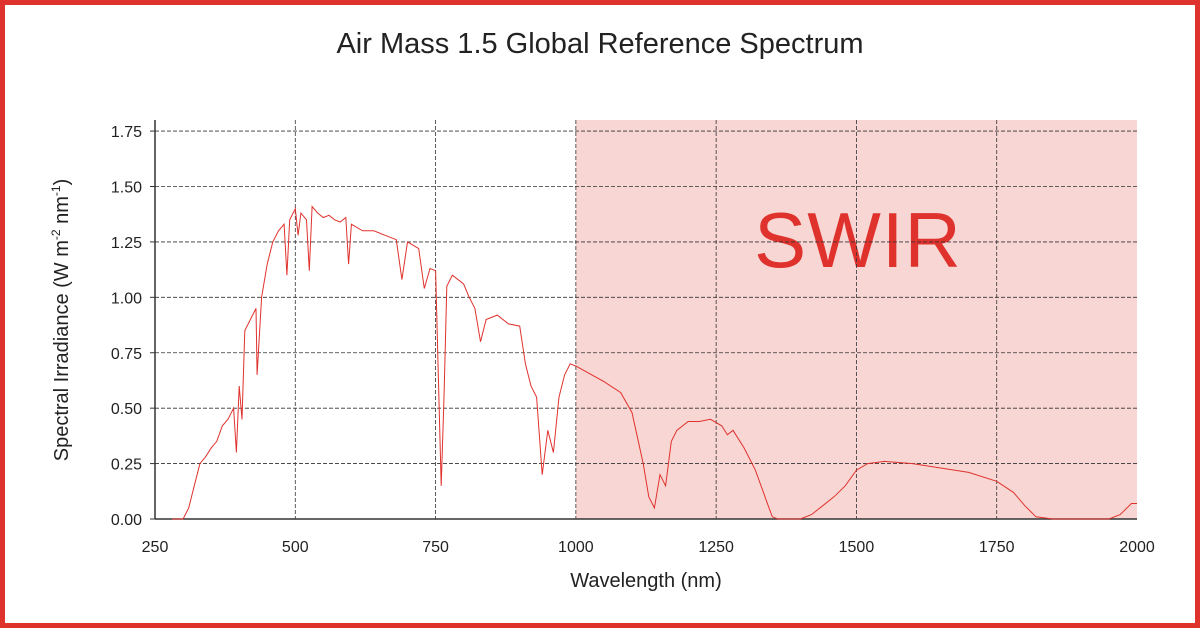 This screenshot has width=1200, height=628. I want to click on y-tick-label: 0.75, so click(126, 354).